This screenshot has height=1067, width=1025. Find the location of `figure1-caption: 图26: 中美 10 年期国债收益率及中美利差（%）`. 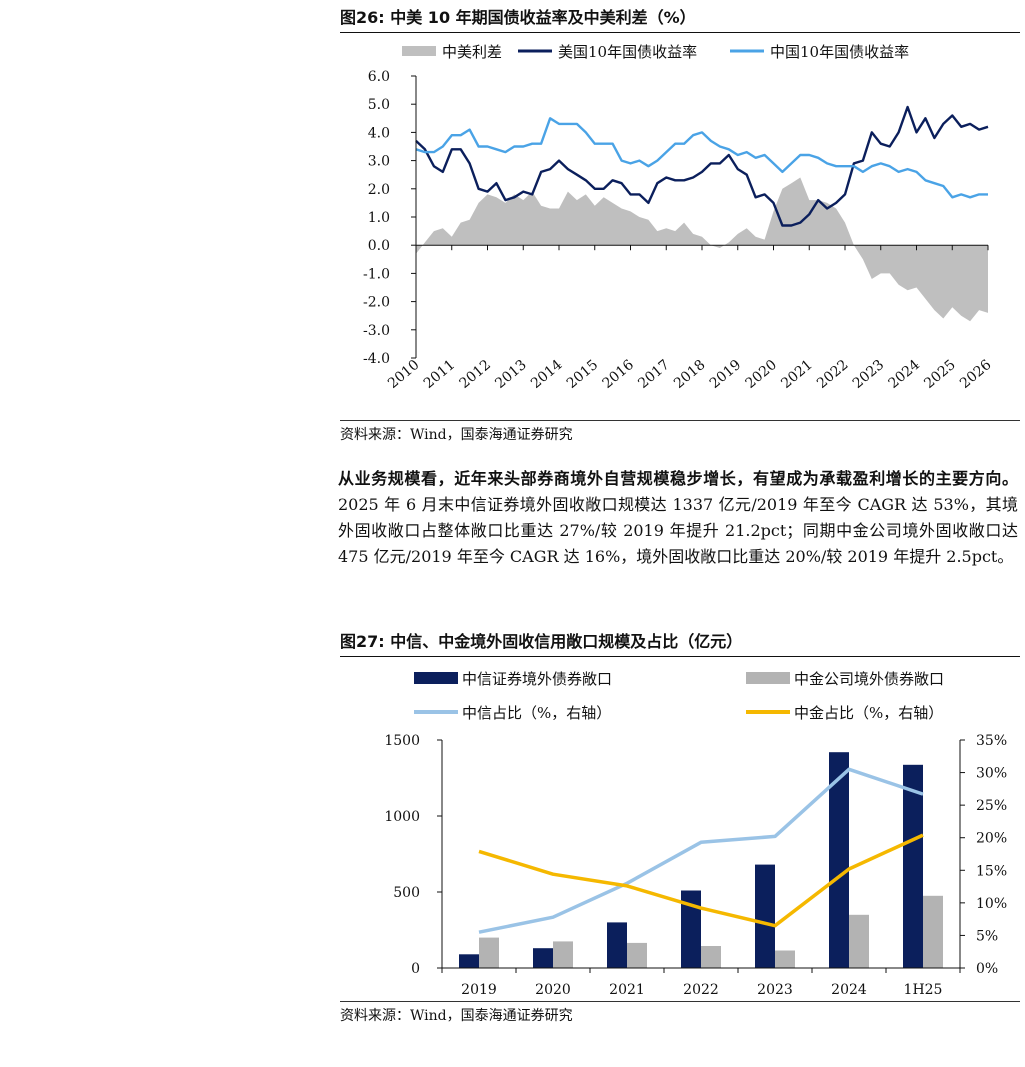

figure1-caption: 图26: 中美 10 年期国债收益率及中美利差（%） is located at coordinates (518, 17).